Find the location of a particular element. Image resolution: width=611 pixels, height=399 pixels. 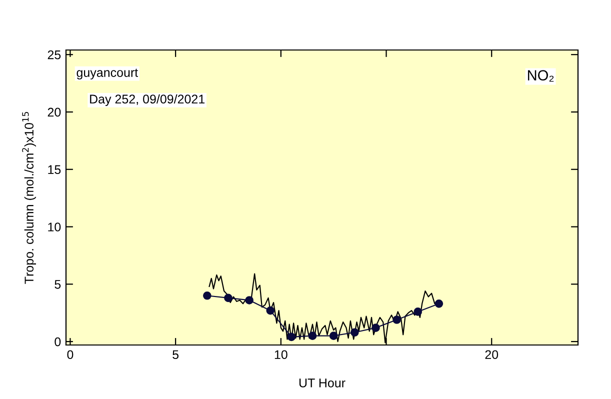

annotation: Day 252, 09/09/2021 is located at coordinates (147, 100).